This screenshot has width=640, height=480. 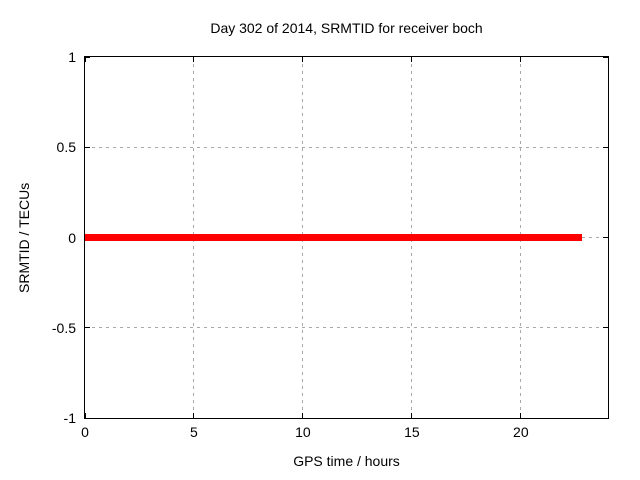 What do you see at coordinates (72, 57) in the screenshot?
I see `y-tick-label: 1` at bounding box center [72, 57].